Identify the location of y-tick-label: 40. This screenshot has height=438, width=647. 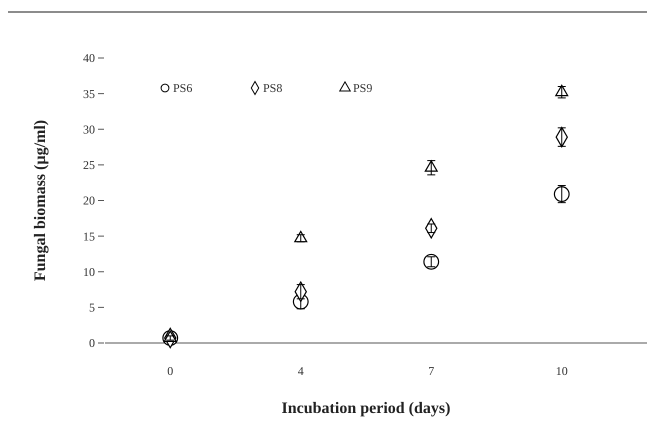
(89, 58).